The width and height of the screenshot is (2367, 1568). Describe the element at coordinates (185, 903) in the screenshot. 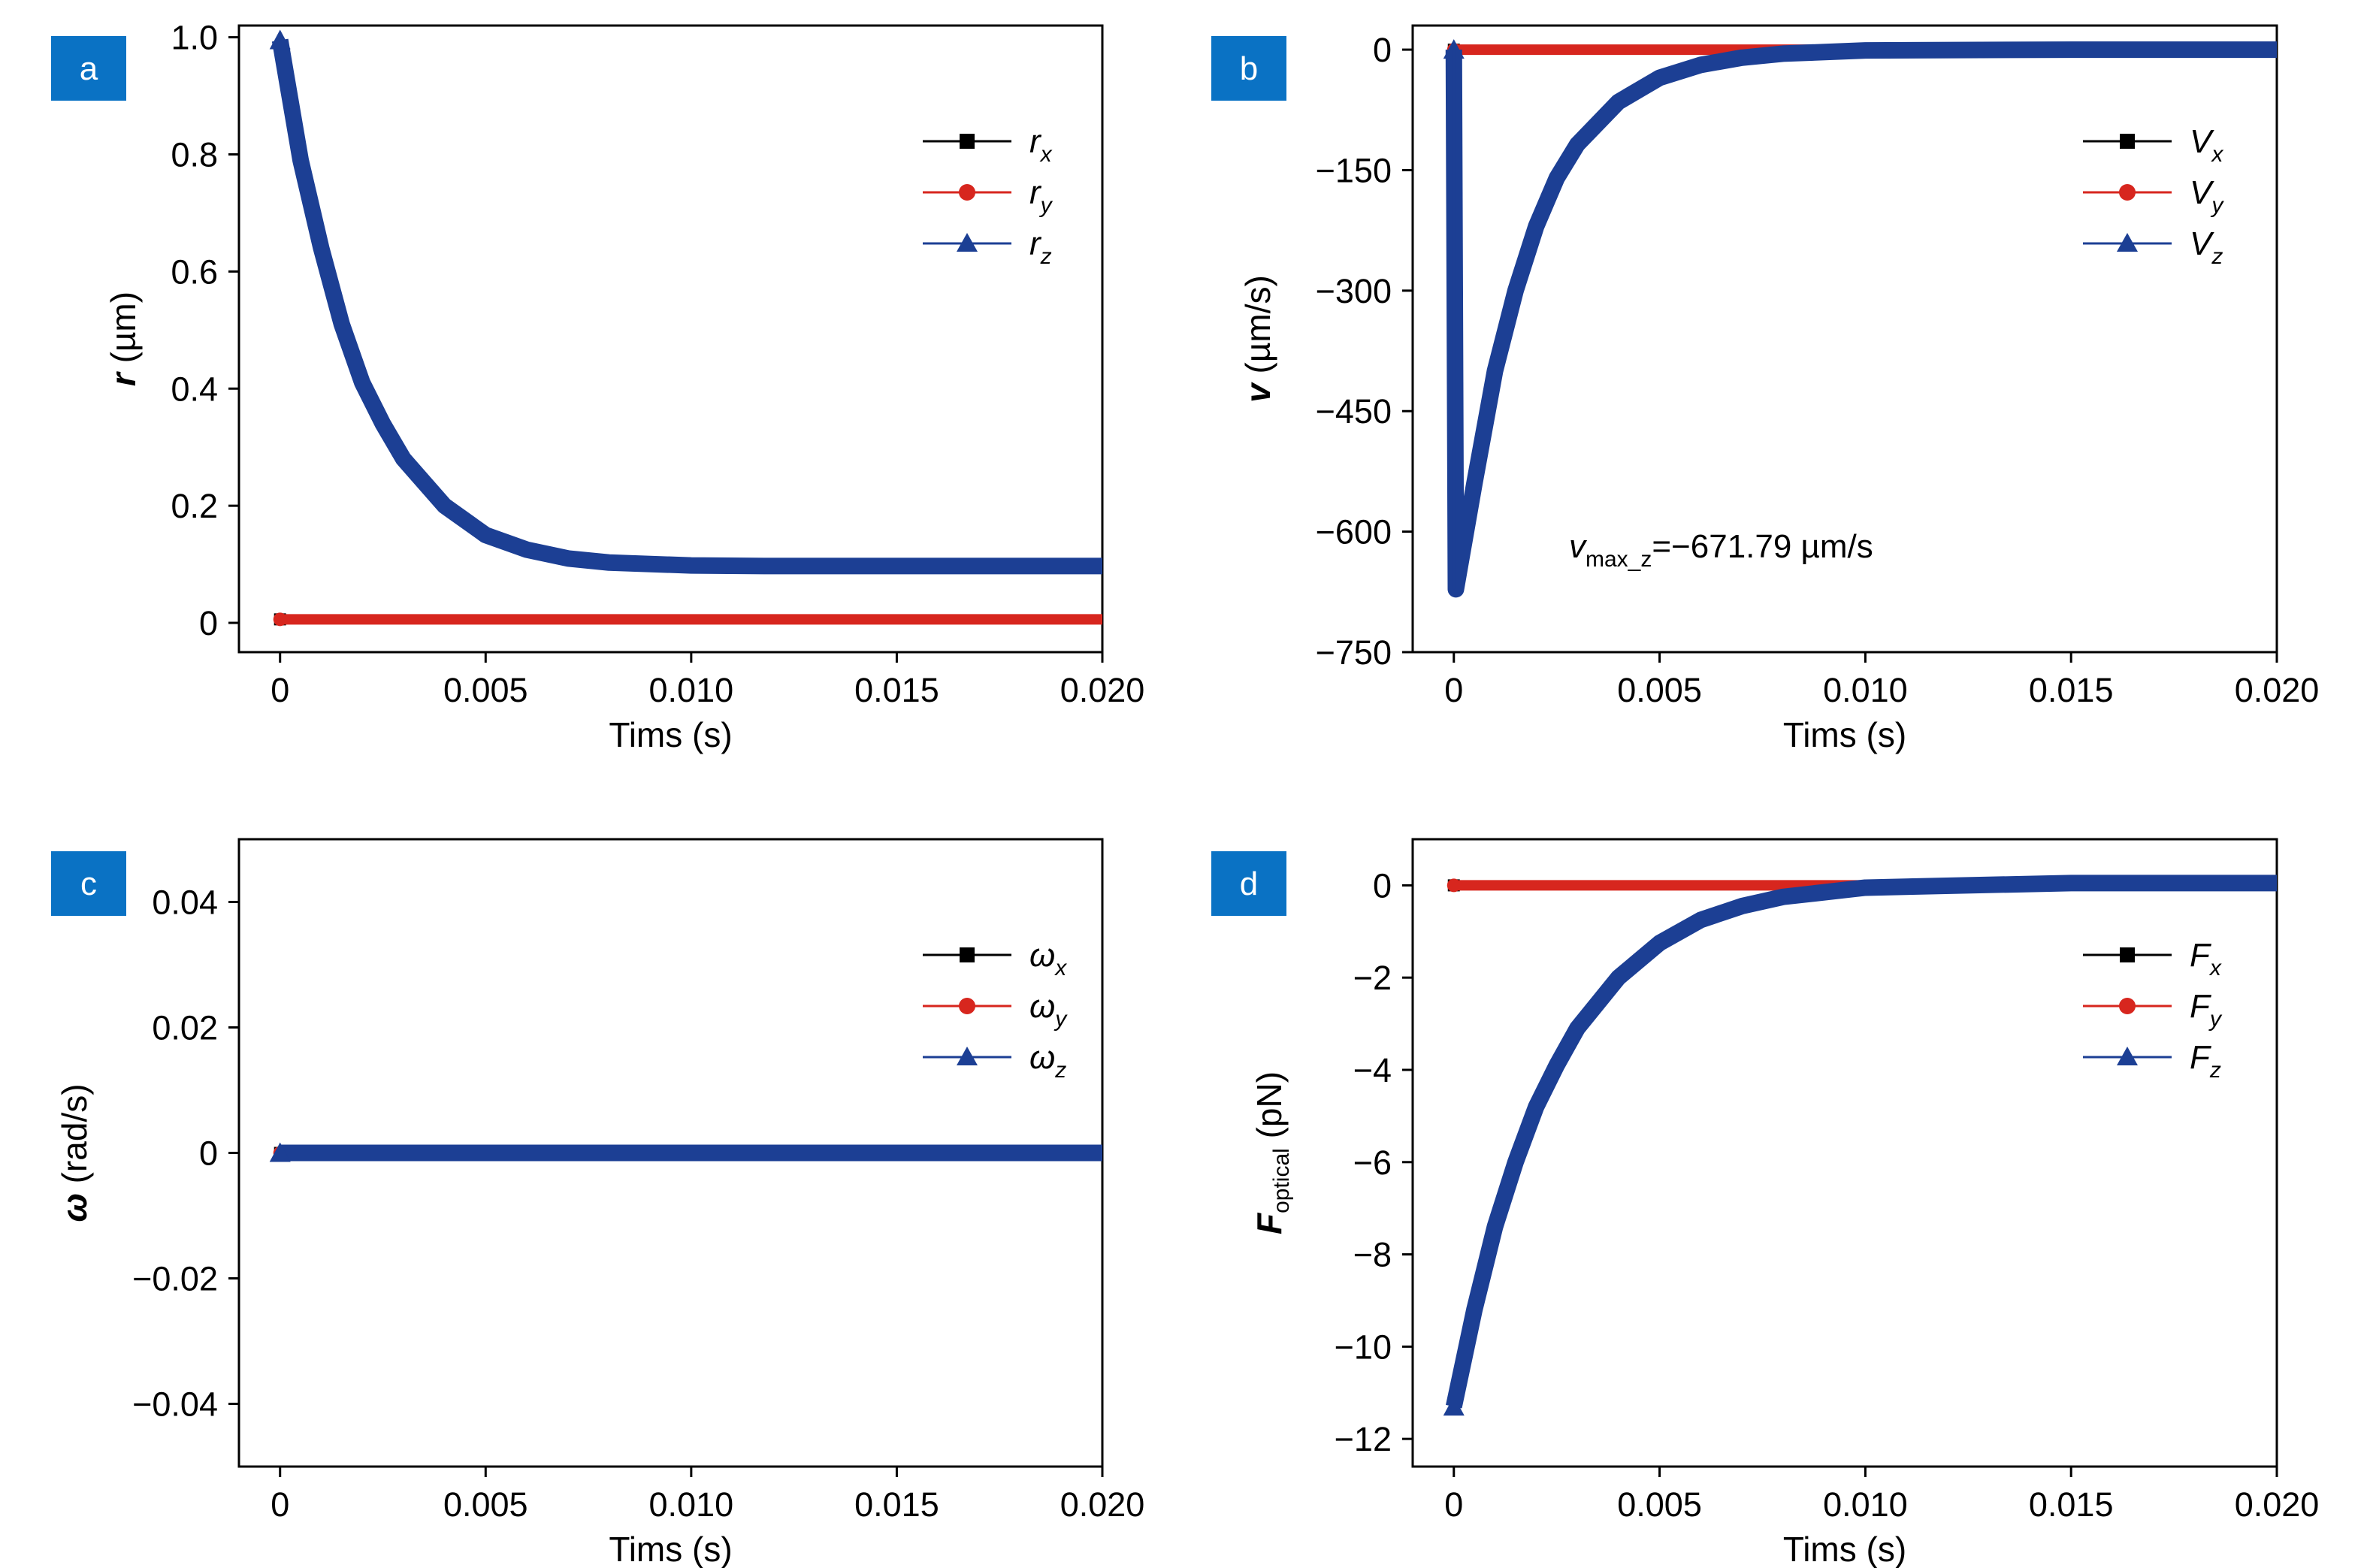

I see `y-tick-label: 0.04` at that location.